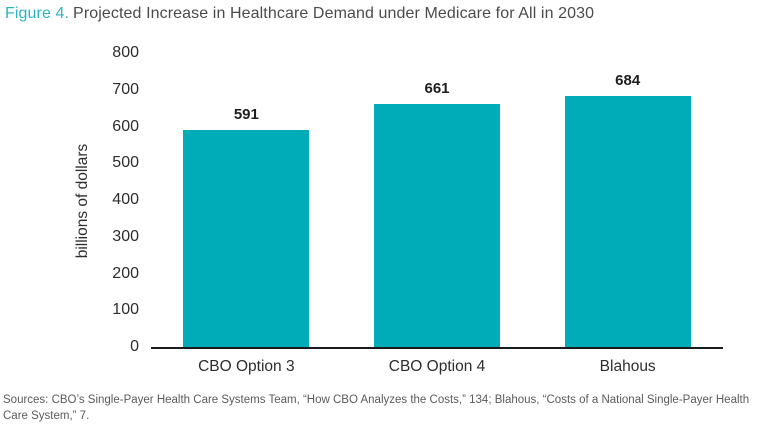  Describe the element at coordinates (125, 236) in the screenshot. I see `y-tick-label: 300` at that location.